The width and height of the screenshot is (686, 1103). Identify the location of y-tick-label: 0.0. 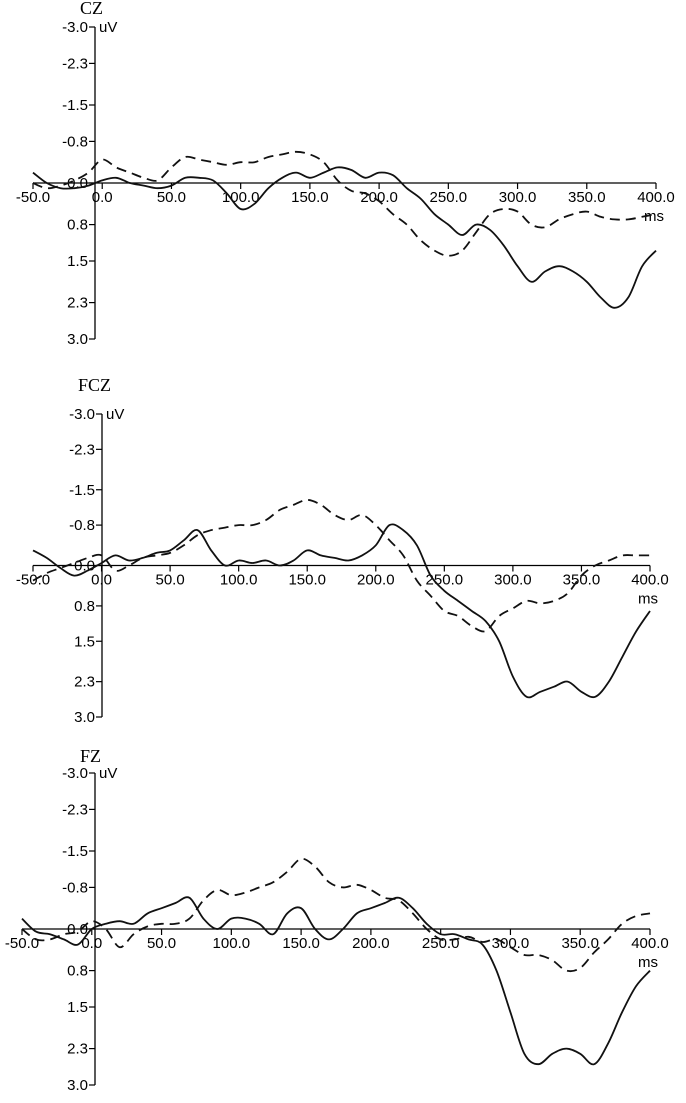
(77, 183).